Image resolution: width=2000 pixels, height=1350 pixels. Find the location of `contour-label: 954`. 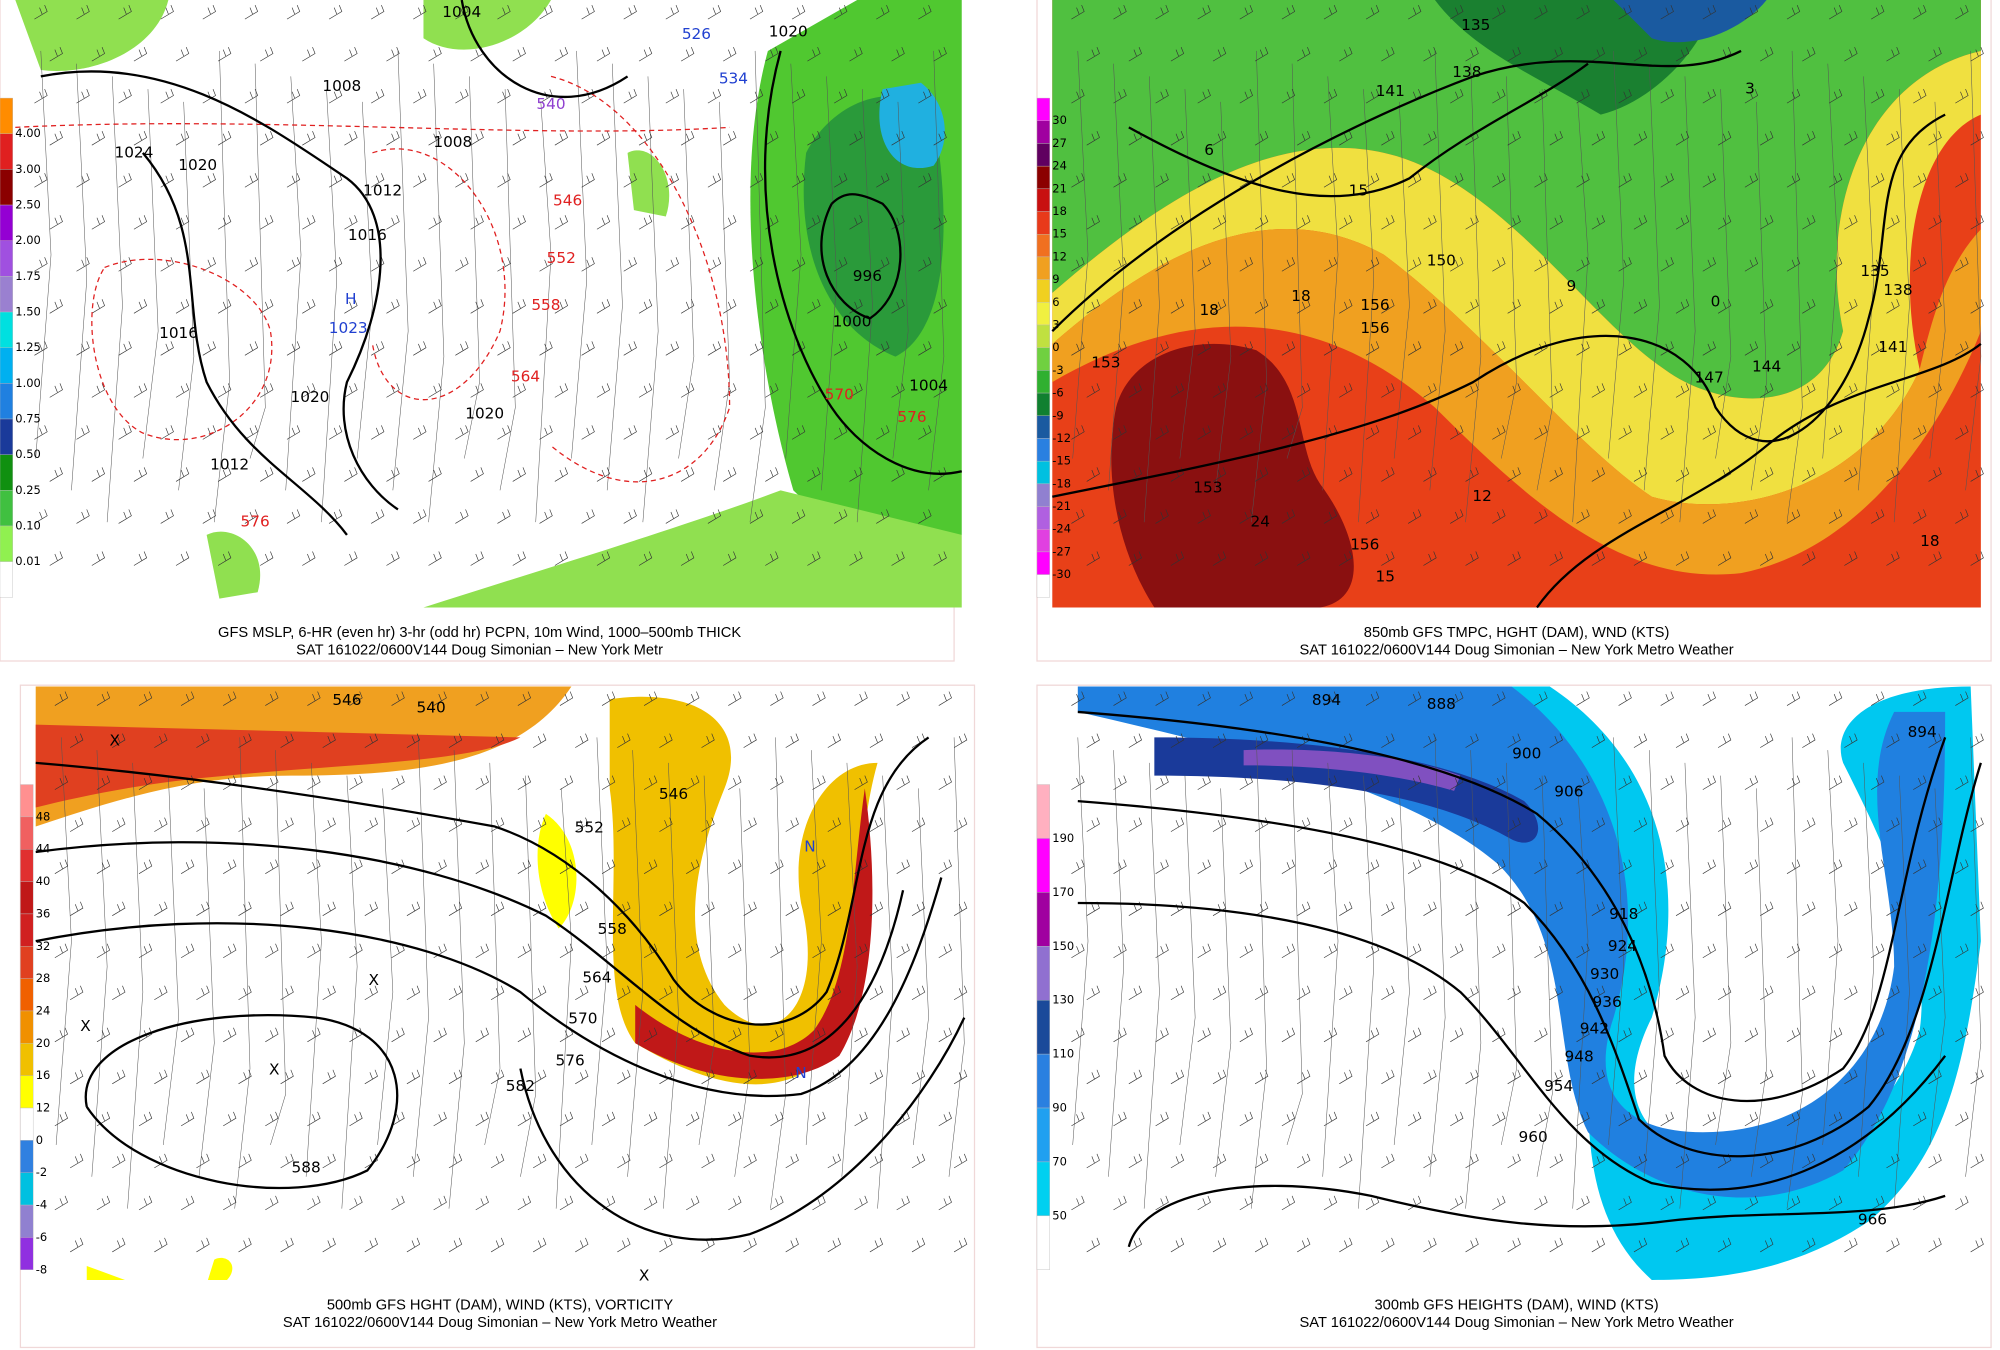

contour-label: 954 is located at coordinates (1558, 1086).